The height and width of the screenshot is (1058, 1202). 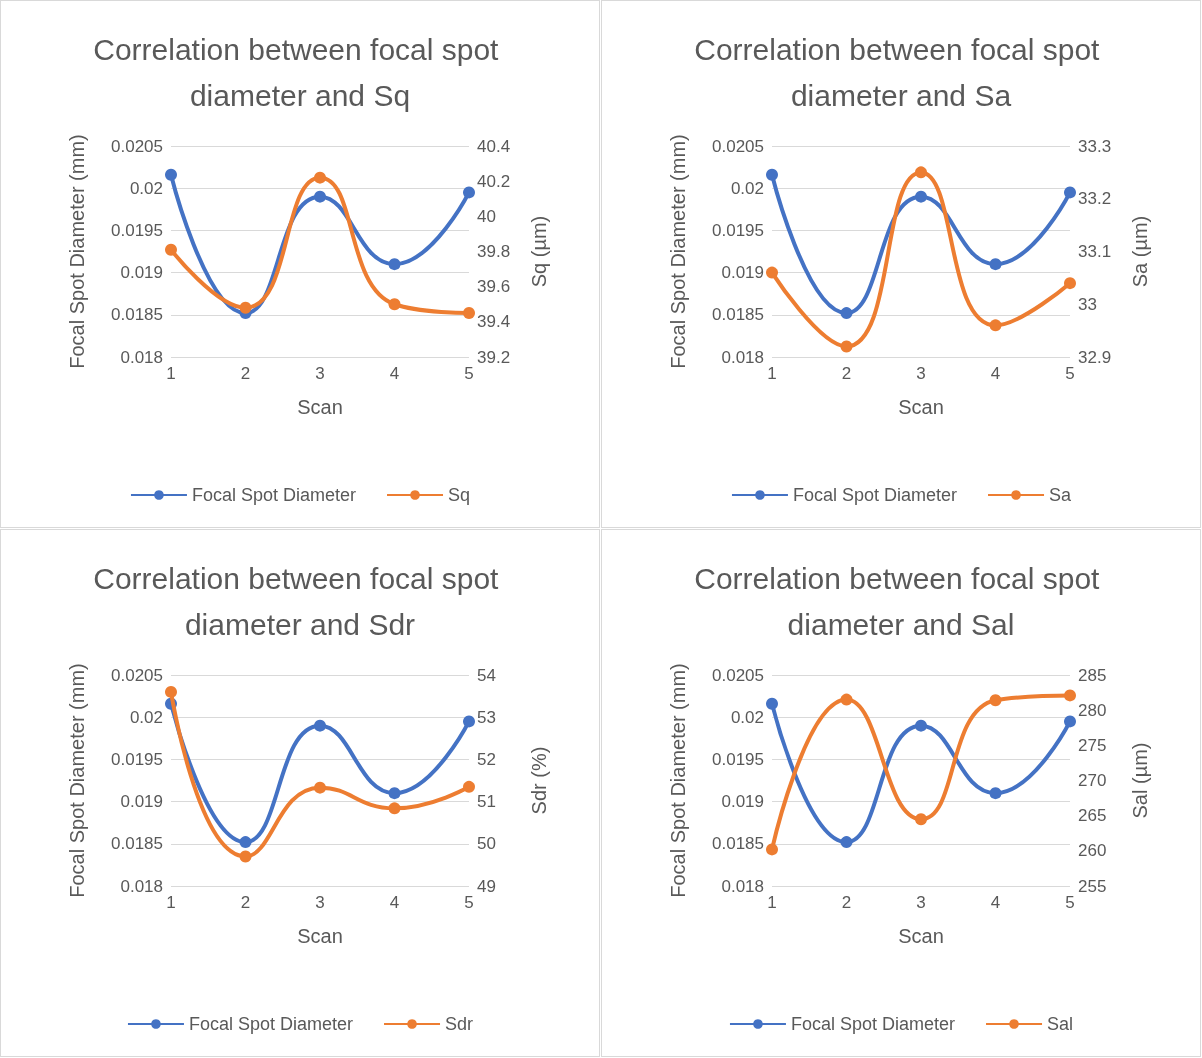 What do you see at coordinates (494, 181) in the screenshot?
I see `y2-tick-label: 40.2` at bounding box center [494, 181].